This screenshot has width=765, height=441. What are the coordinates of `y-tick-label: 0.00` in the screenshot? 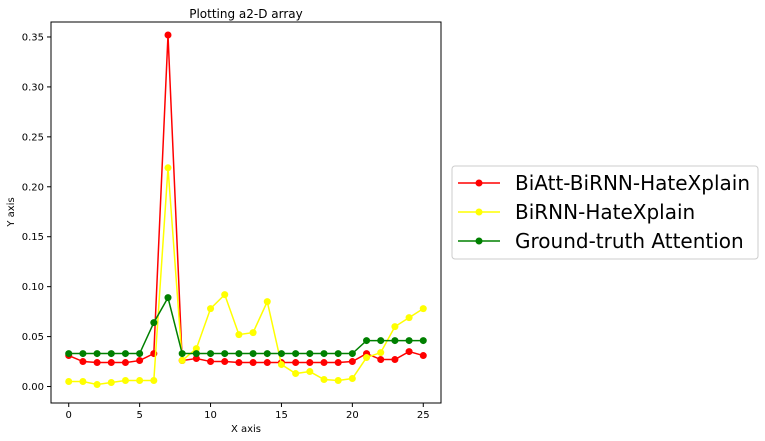 It's located at (33, 387).